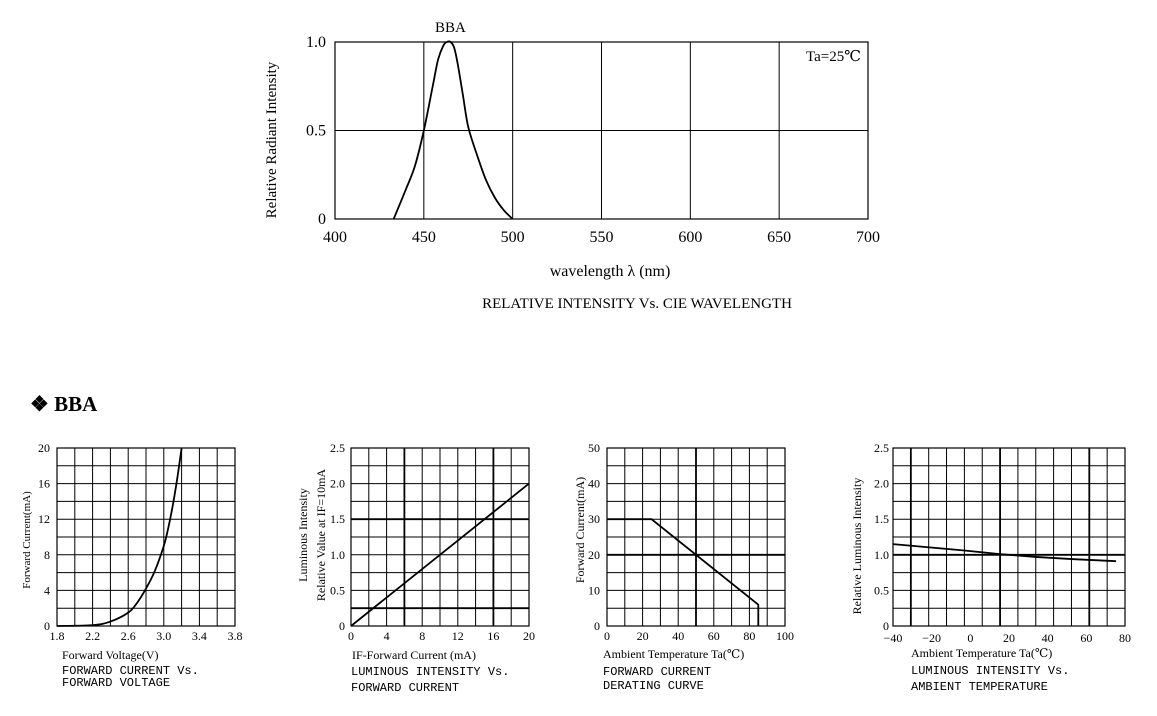  I want to click on chart4-y-tick-label: 0, so click(597, 626).